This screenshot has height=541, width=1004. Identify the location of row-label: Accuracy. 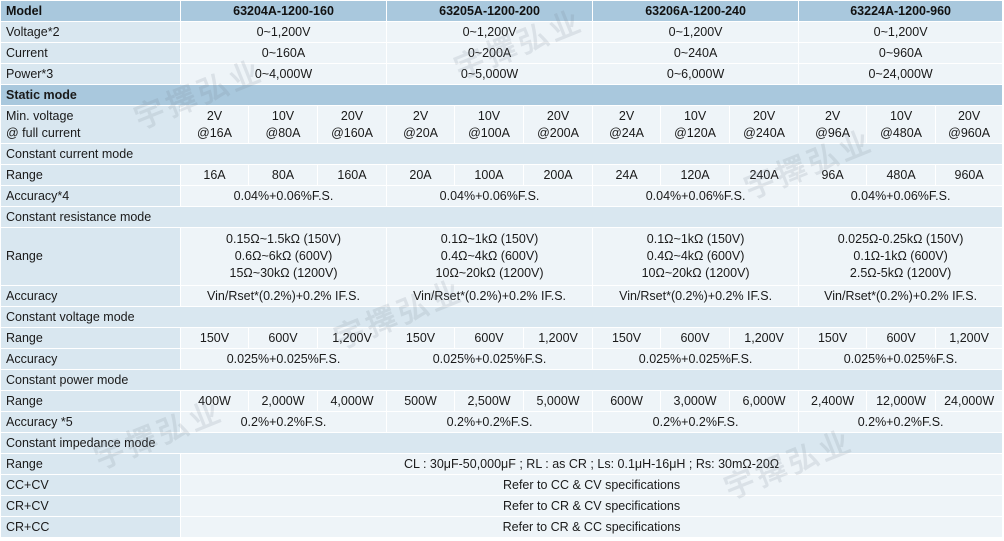
(90, 359).